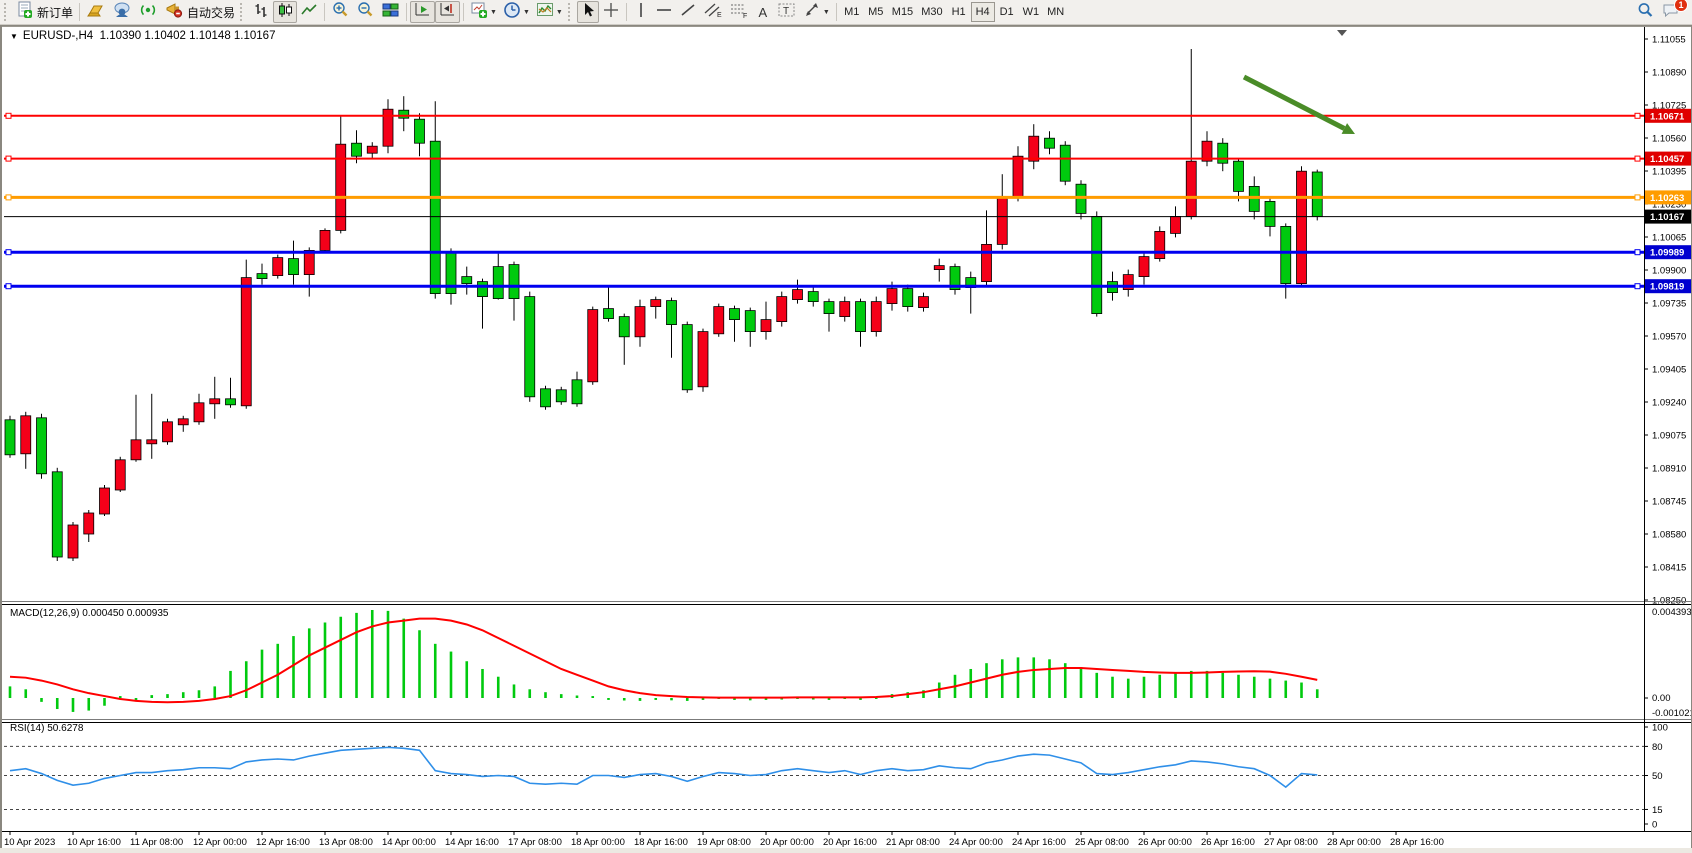  What do you see at coordinates (220, 842) in the screenshot?
I see `time-axis-label: 12 Apr 00:00` at bounding box center [220, 842].